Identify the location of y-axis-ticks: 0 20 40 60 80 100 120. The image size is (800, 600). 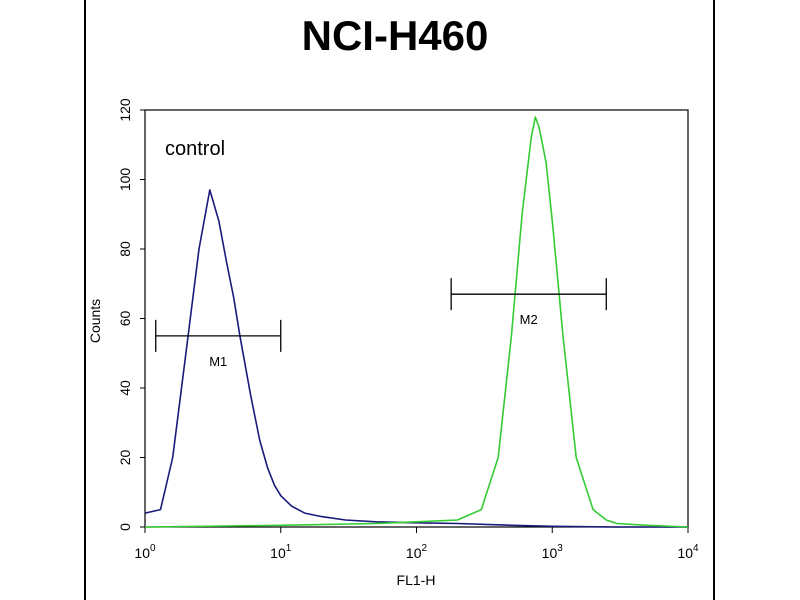
(131, 314).